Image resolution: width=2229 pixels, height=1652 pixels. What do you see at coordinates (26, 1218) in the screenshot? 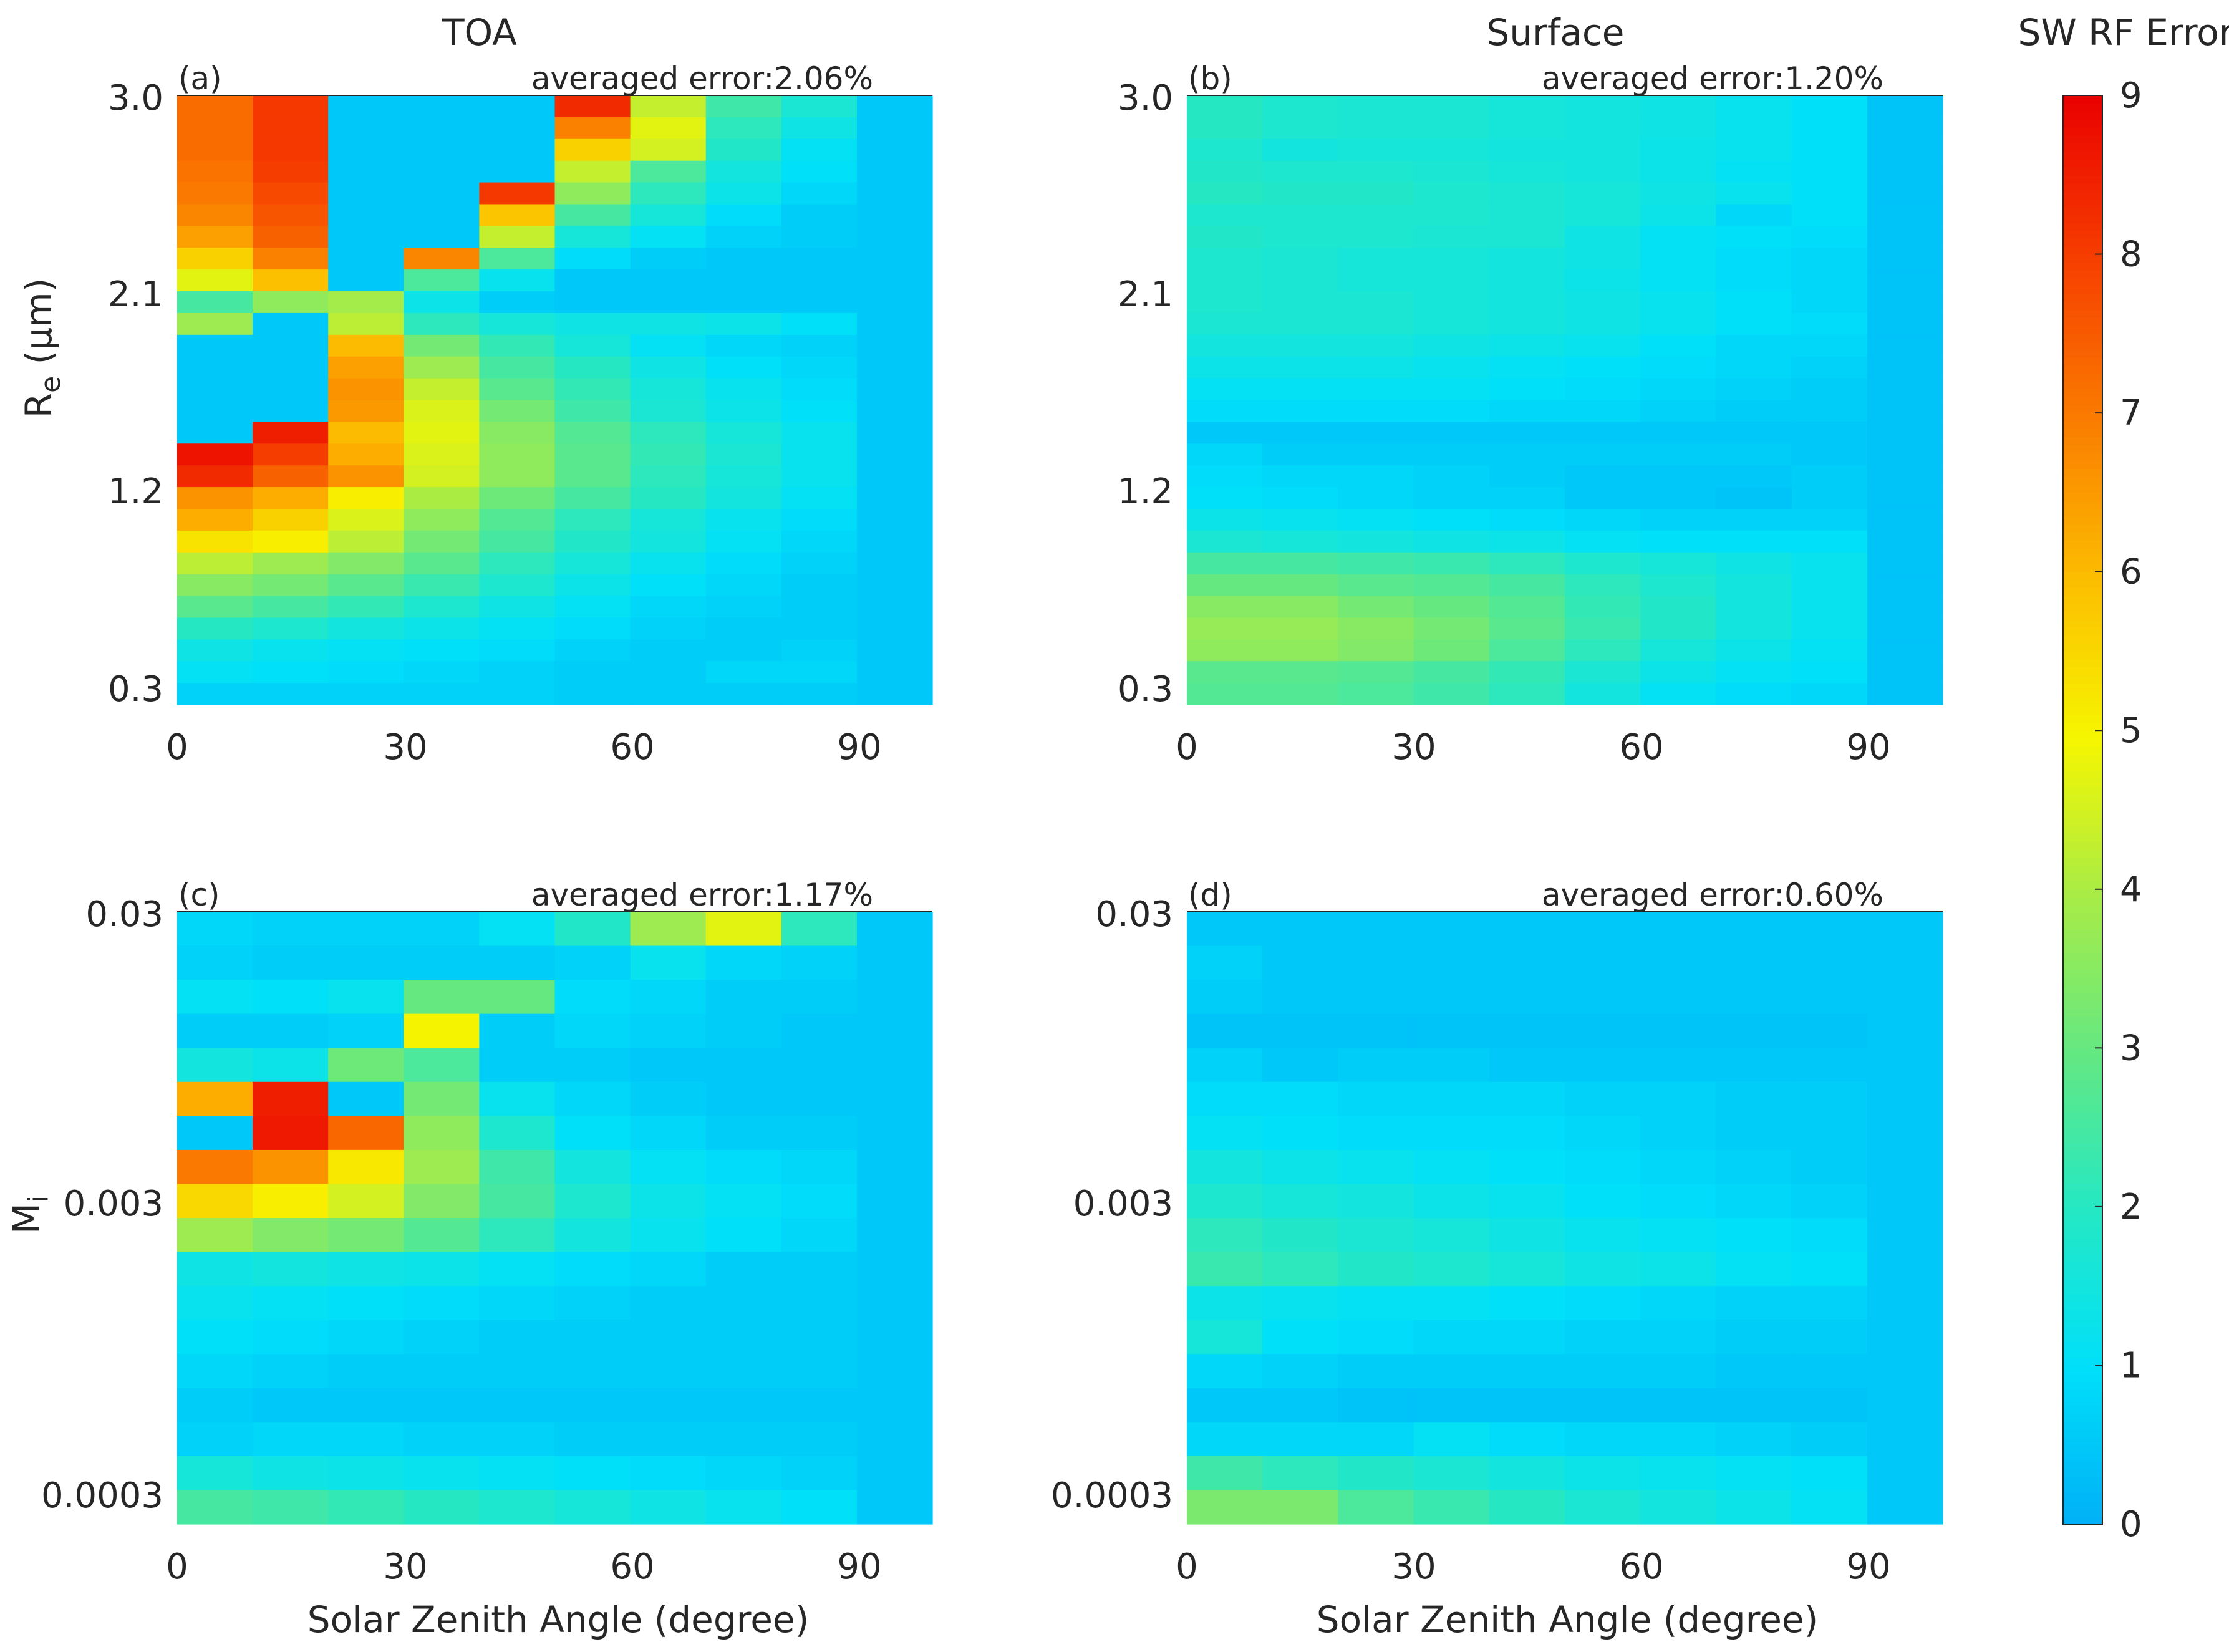
I see `y-axis-label-mi-main: M` at bounding box center [26, 1218].